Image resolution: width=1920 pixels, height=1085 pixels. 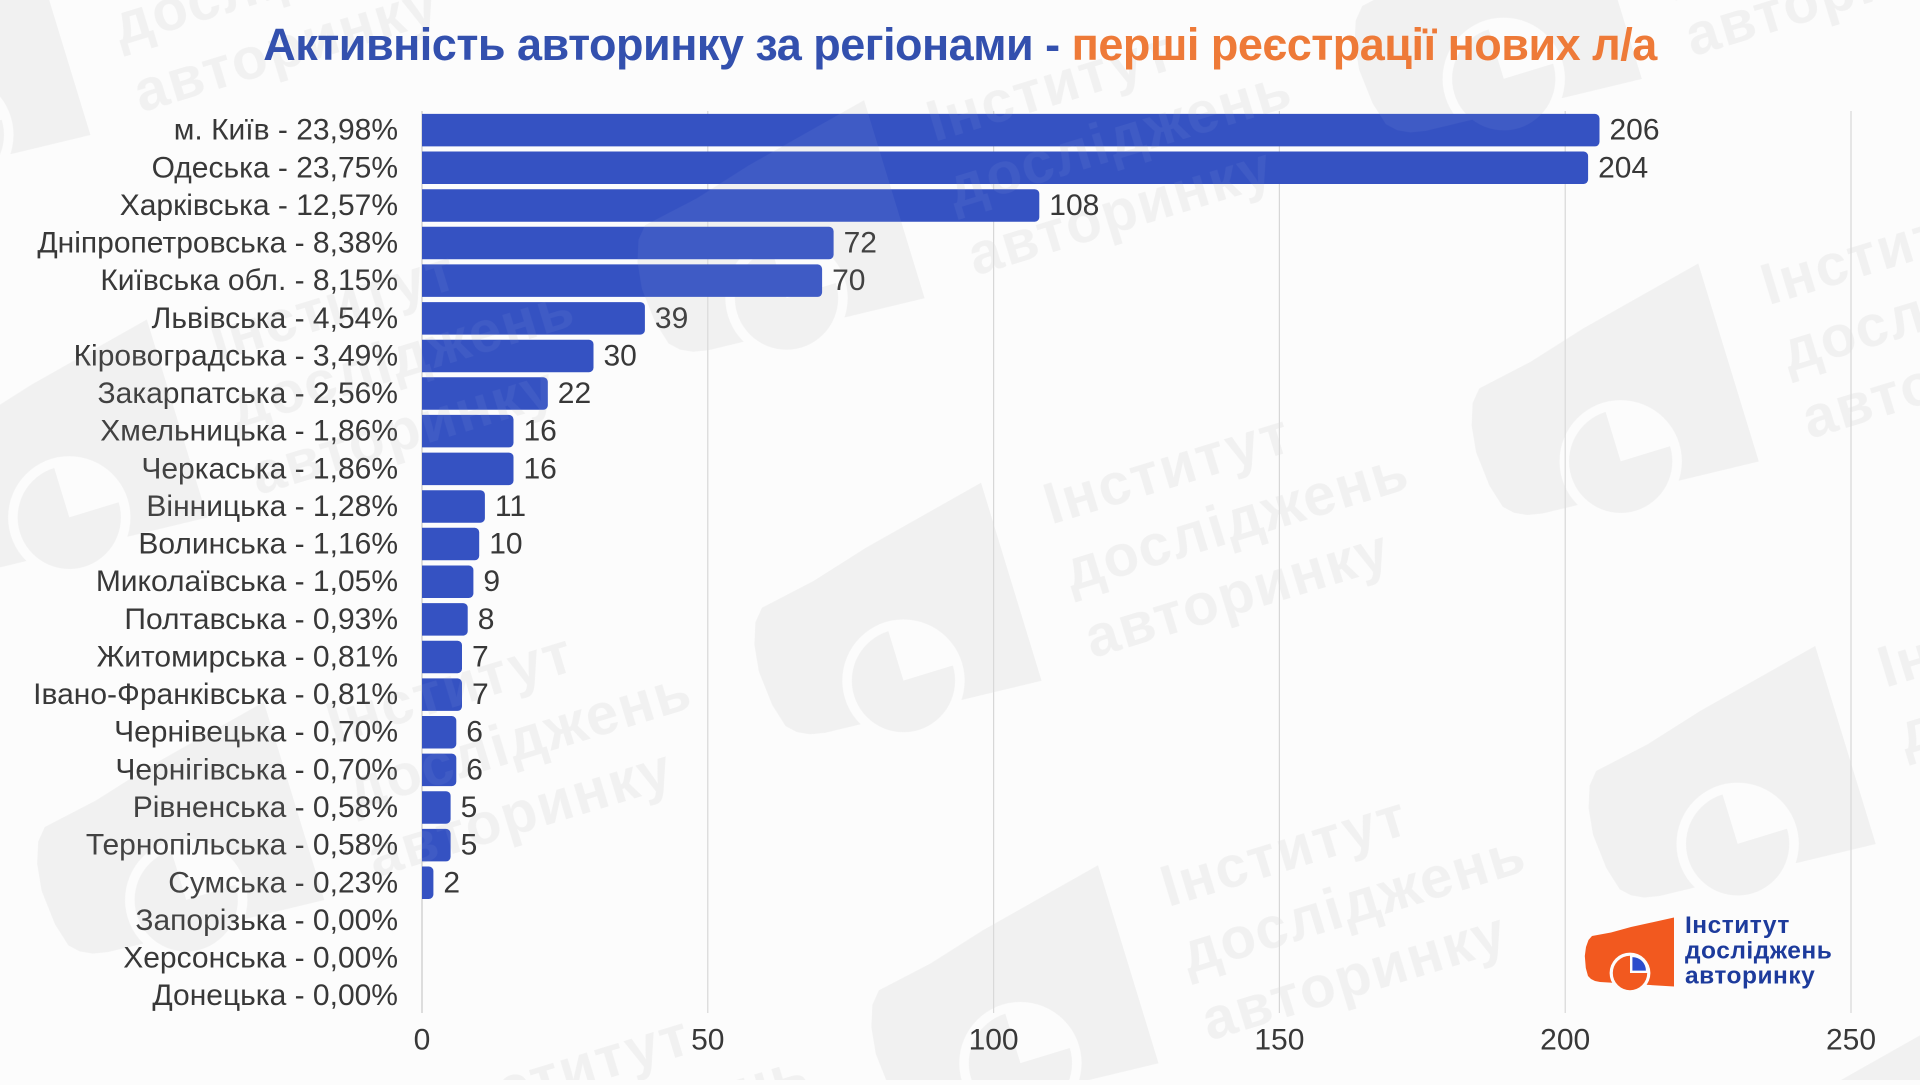 I want to click on svg-text: 150, so click(x=1279, y=1040).